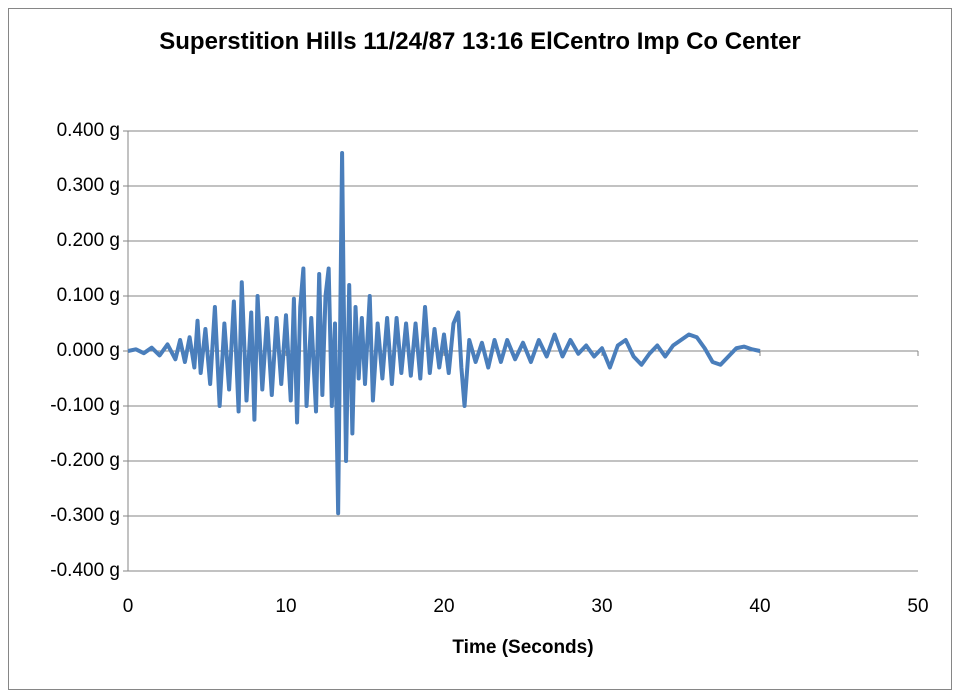 The height and width of the screenshot is (698, 961). What do you see at coordinates (88, 185) in the screenshot?
I see `y-tick-label: 0.300 g` at bounding box center [88, 185].